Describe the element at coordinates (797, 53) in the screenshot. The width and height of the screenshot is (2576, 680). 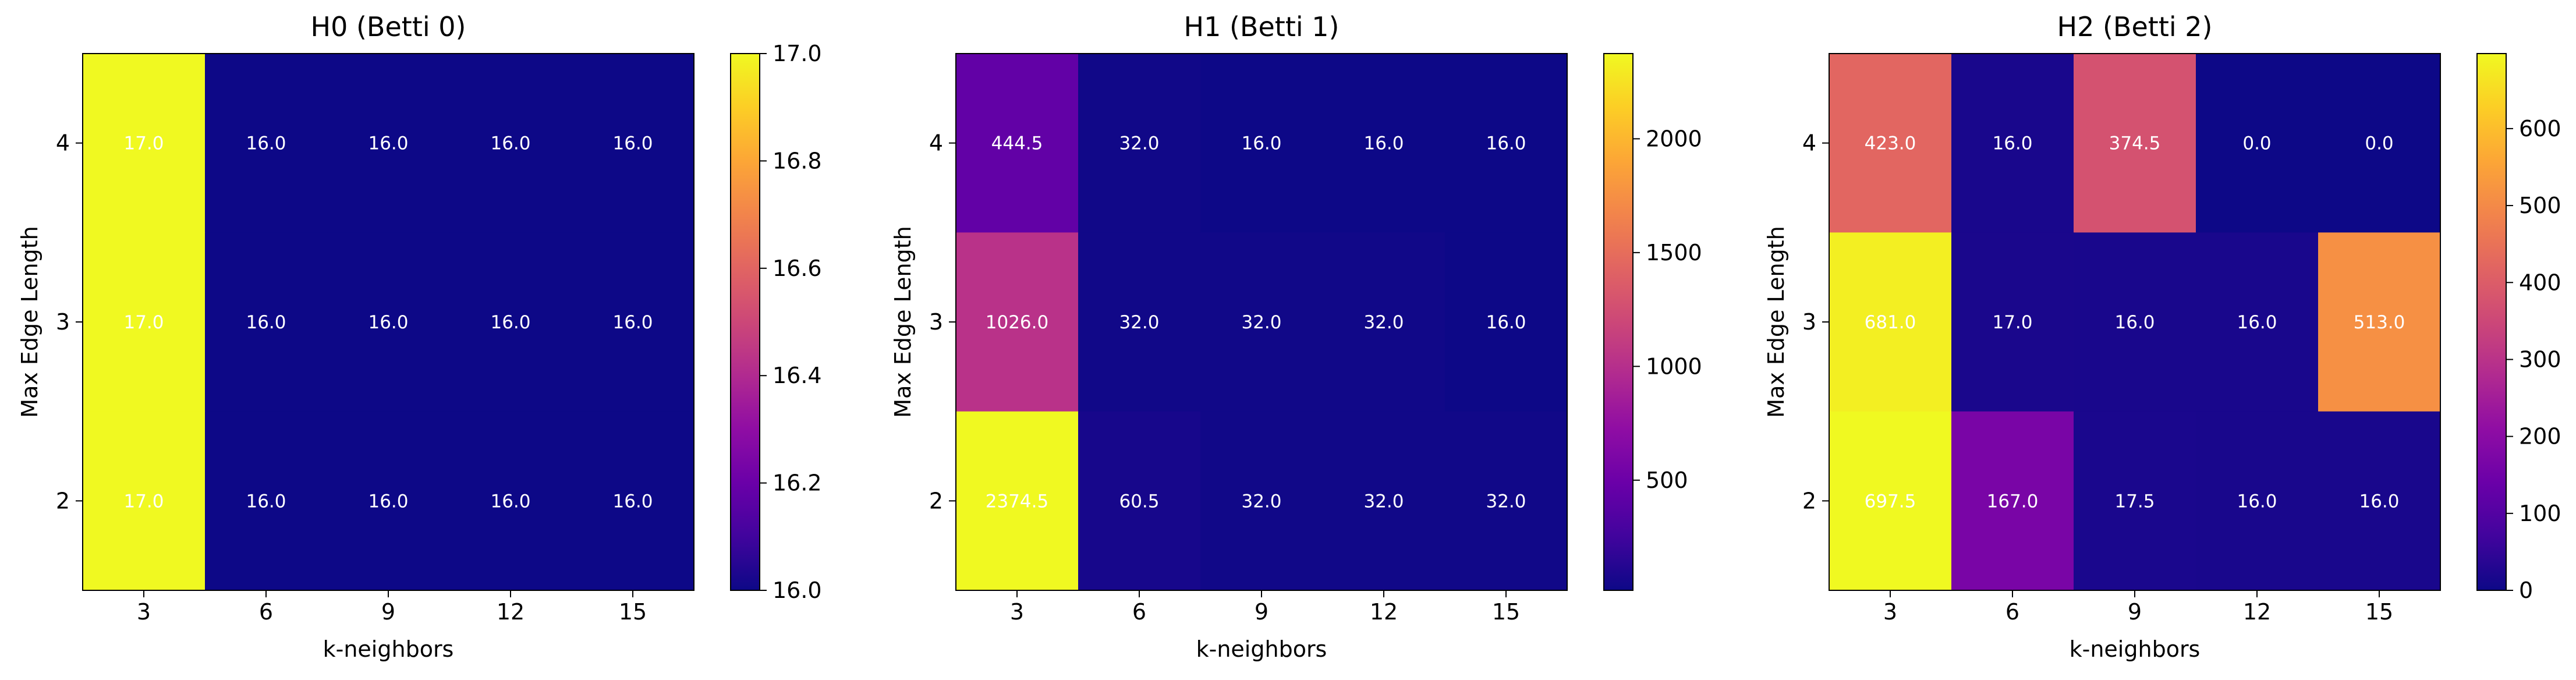
I see `colorbar-tick-label: 17.0` at that location.